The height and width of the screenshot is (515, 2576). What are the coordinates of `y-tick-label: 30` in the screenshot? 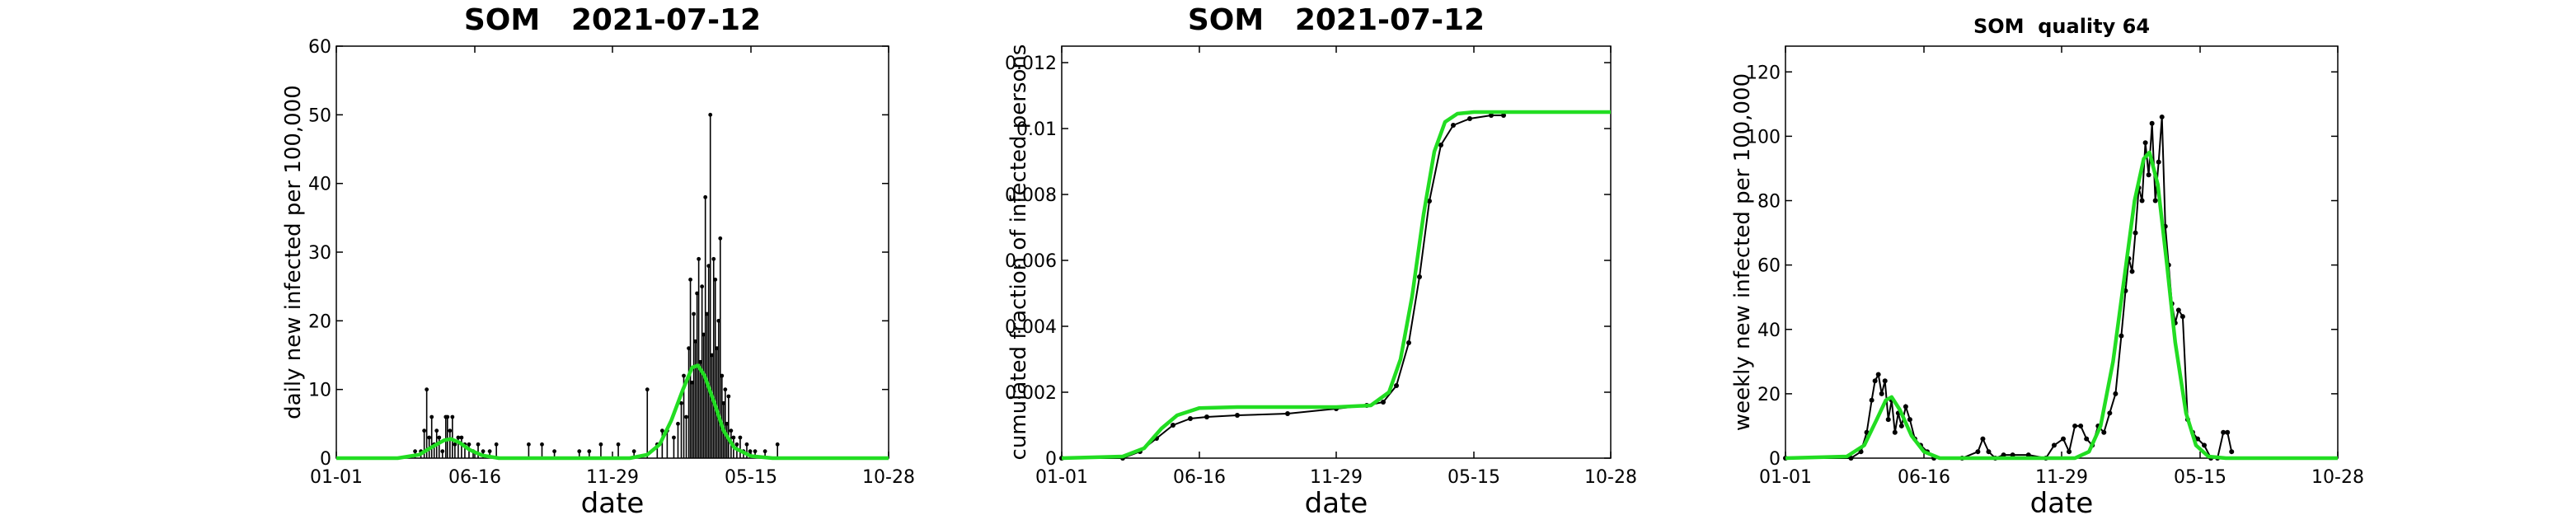 It's located at (320, 253).